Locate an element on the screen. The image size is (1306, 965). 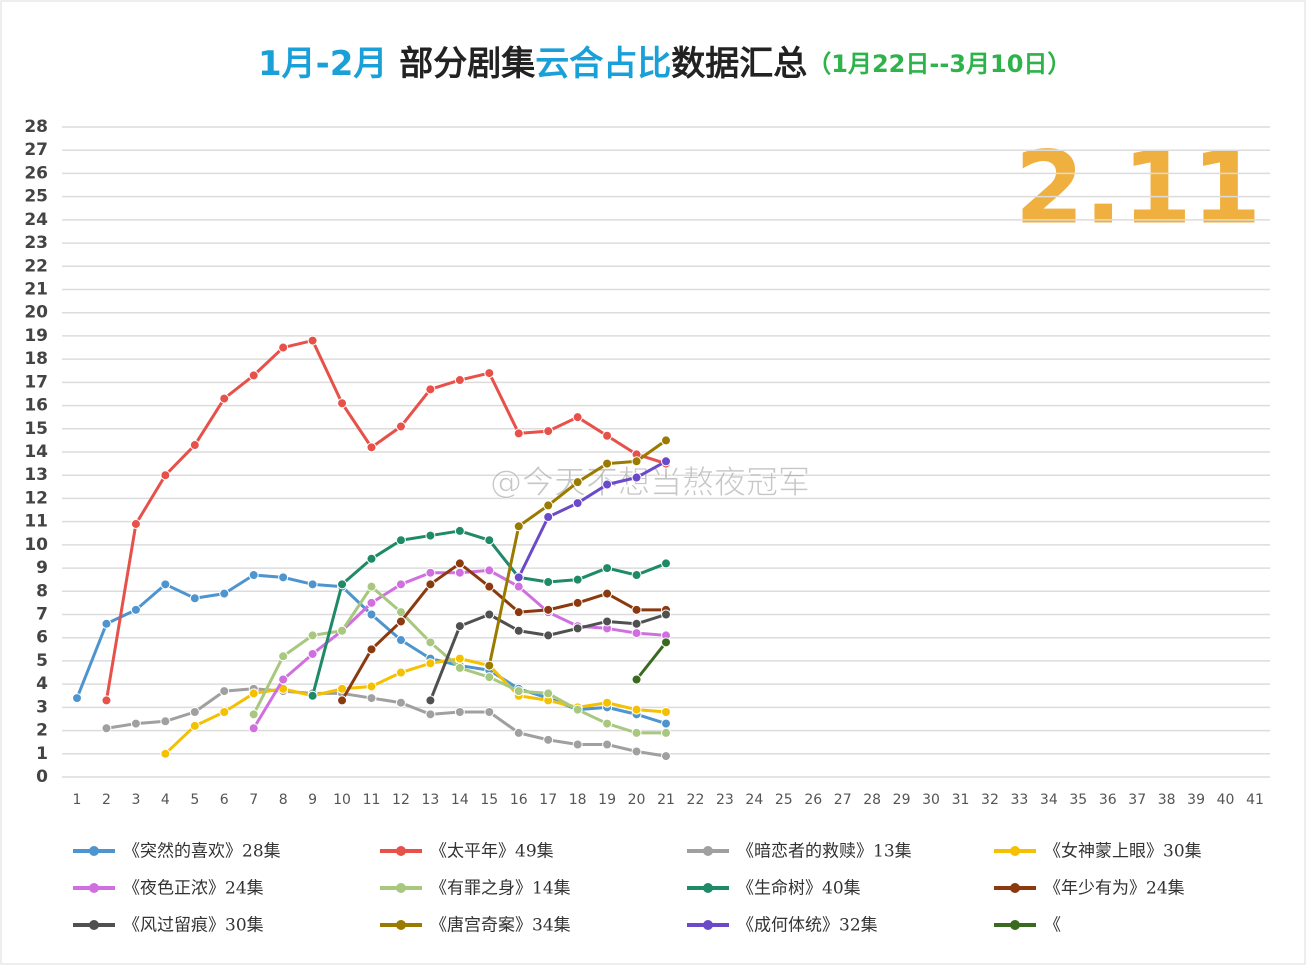
x-tick-label: 39 is located at coordinates (1196, 800).